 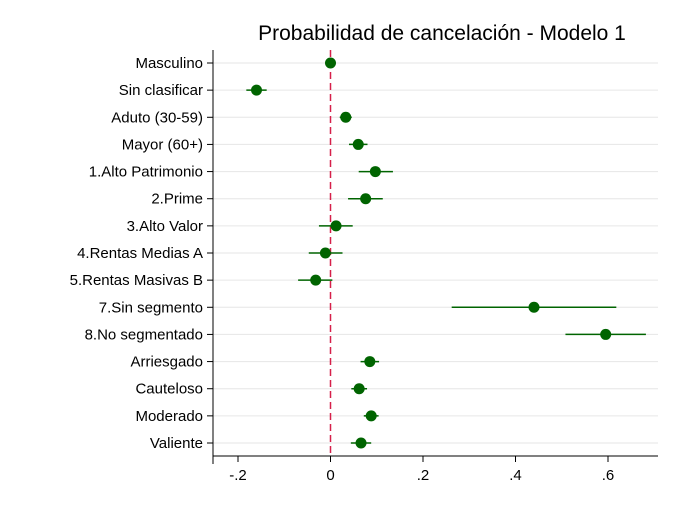 I want to click on category-label: 8.No segmentado, so click(x=144, y=334).